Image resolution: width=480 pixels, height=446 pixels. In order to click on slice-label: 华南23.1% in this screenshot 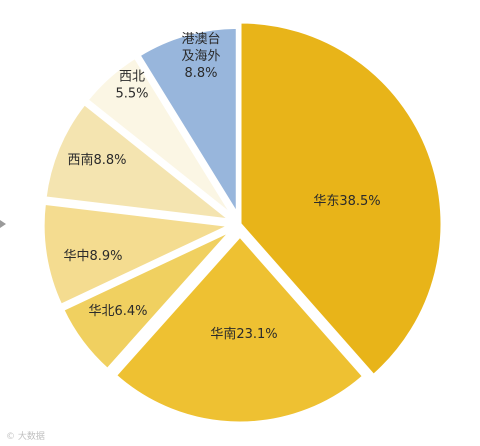, I will do `click(243, 334)`.